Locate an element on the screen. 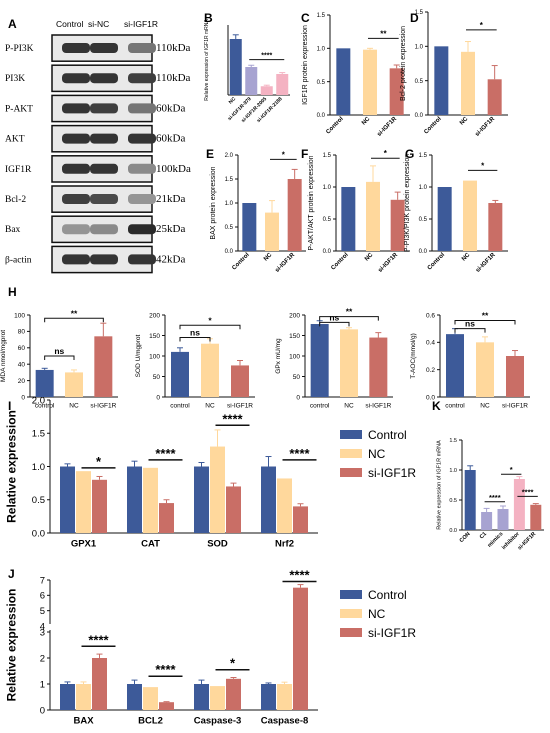 Image resolution: width=550 pixels, height=733 pixels. blot-weight-label: 110kDa is located at coordinates (173, 48).